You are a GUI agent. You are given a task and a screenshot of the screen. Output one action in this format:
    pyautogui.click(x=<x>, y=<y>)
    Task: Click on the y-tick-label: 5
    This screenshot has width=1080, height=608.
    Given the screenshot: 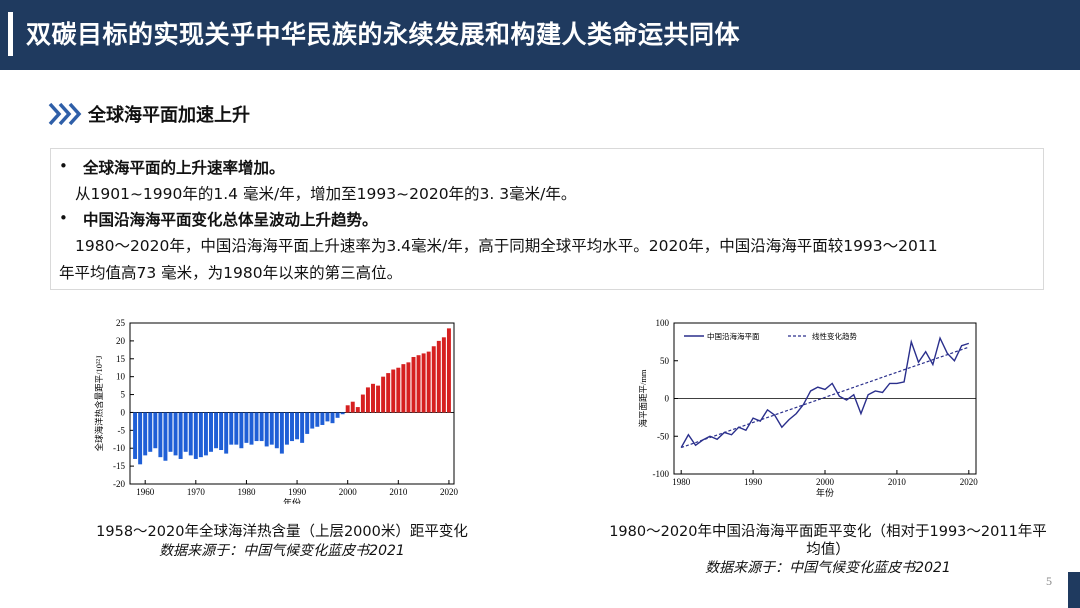 What is the action you would take?
    pyautogui.click(x=123, y=395)
    